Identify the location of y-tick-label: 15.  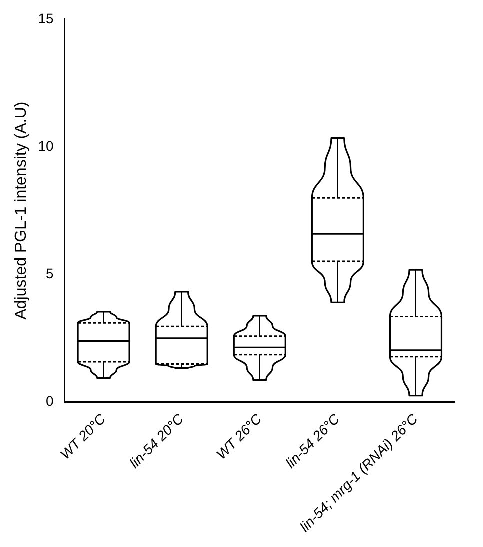
(46, 18).